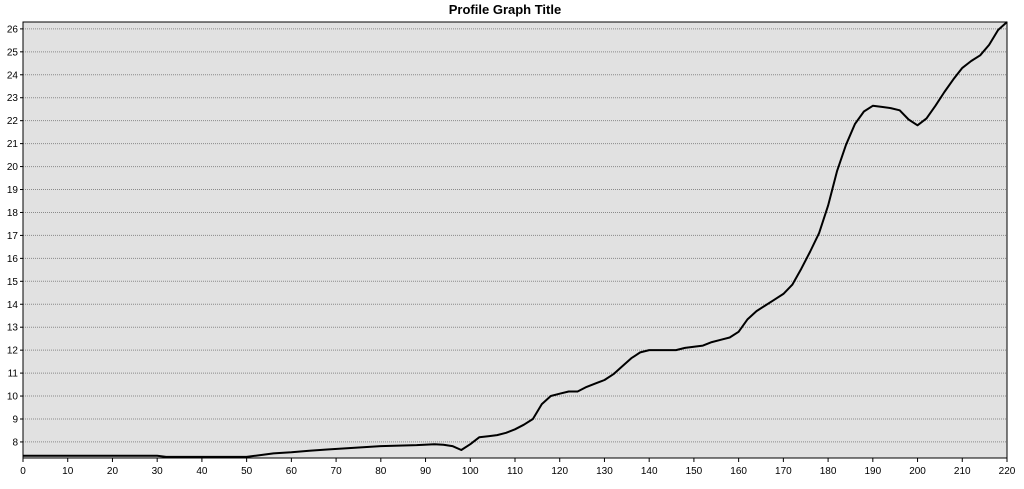 This screenshot has height=489, width=1024. Describe the element at coordinates (13, 351) in the screenshot. I see `y-tick-label: 12` at that location.